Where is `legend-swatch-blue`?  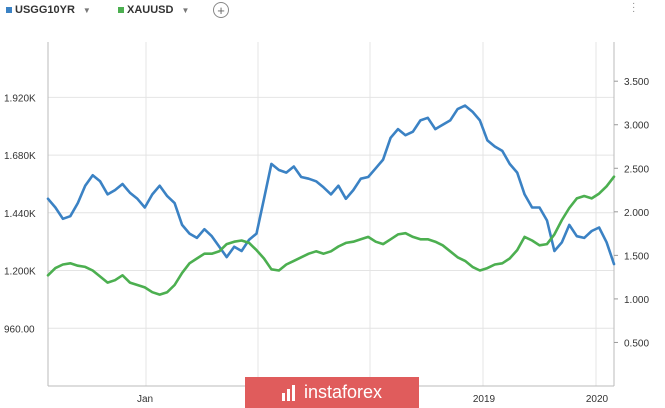 legend-swatch-blue is located at coordinates (9, 10).